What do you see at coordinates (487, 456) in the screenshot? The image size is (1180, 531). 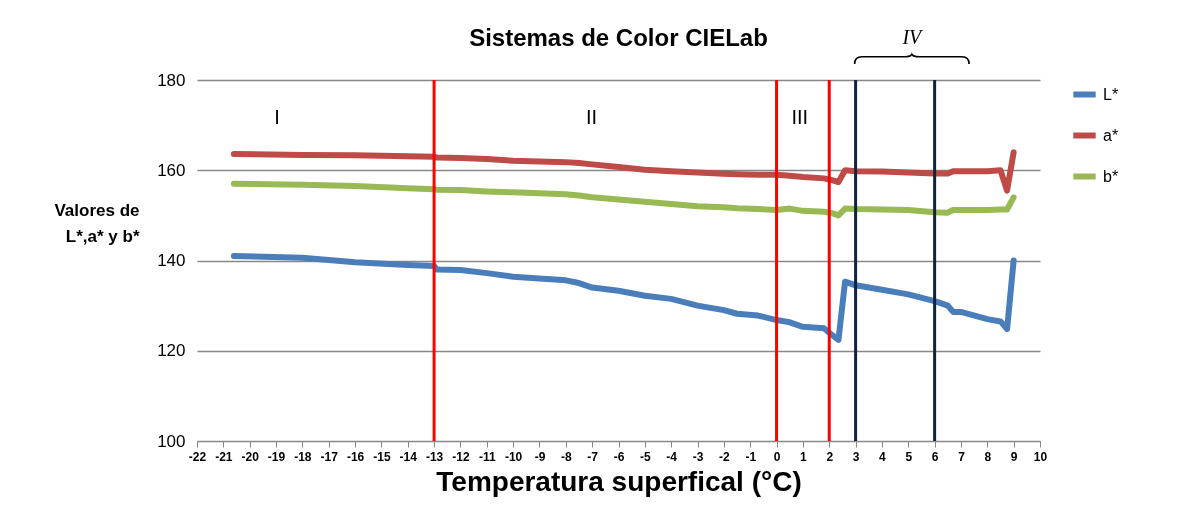 I see `x-tick-label: -11` at bounding box center [487, 456].